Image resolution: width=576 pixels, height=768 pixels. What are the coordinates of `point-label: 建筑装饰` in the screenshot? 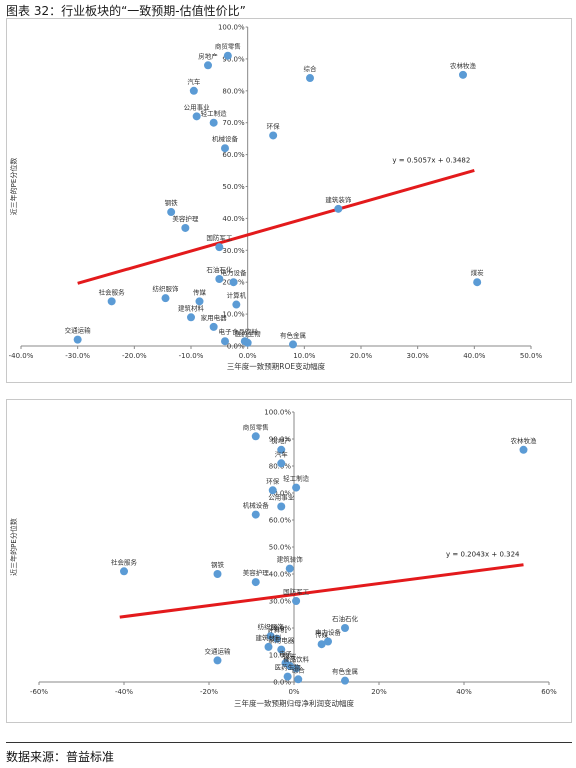 It's located at (338, 199).